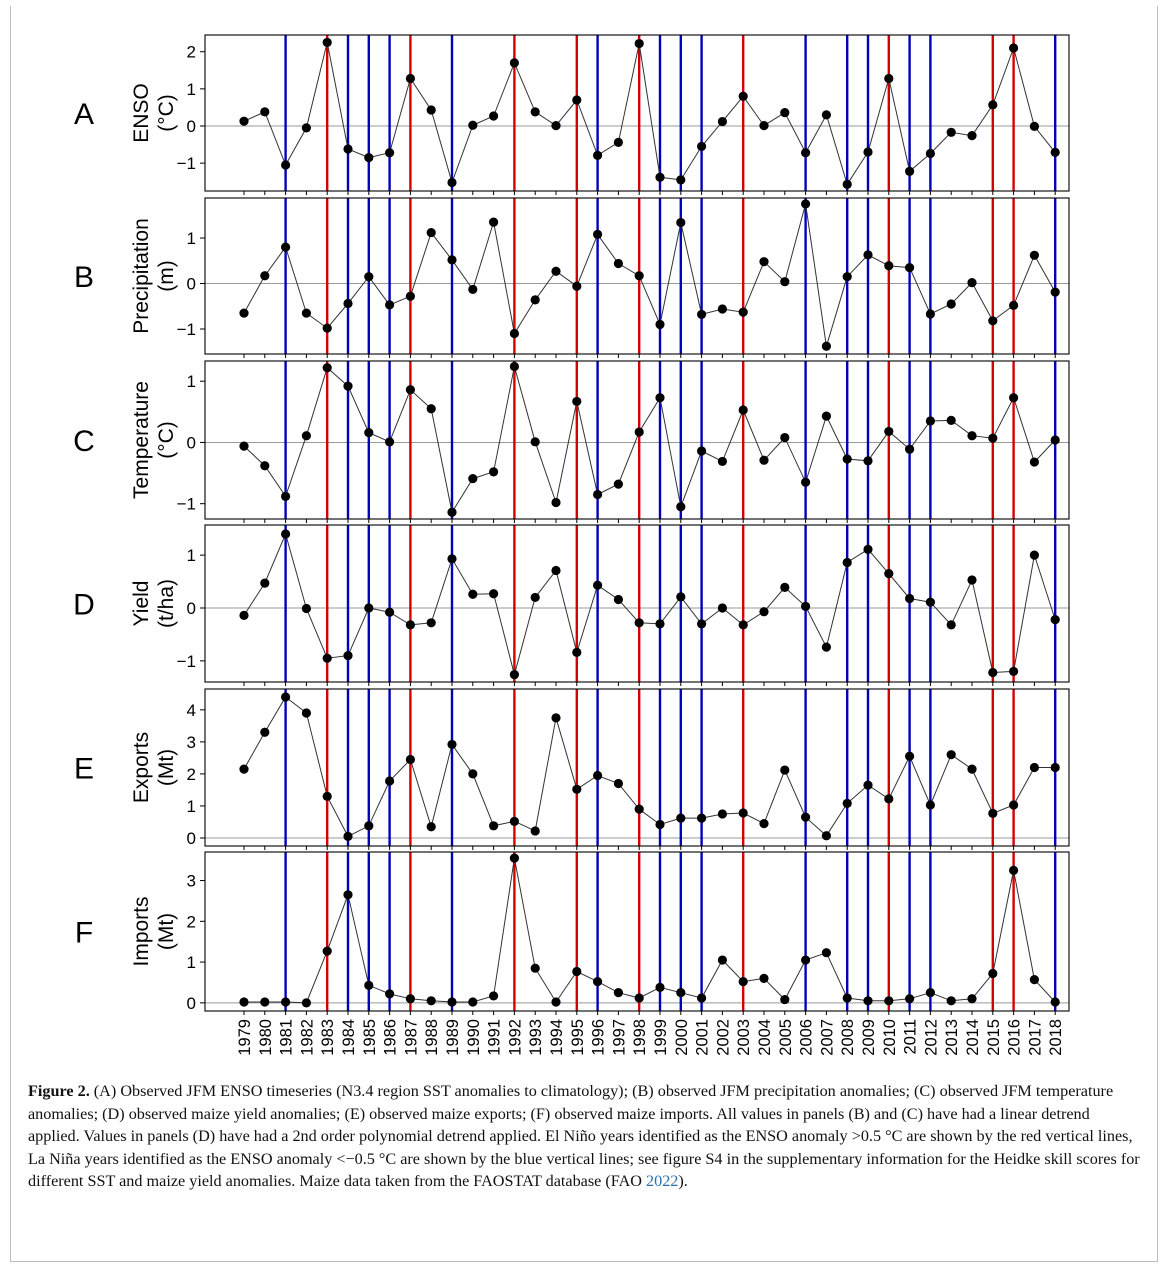 The height and width of the screenshot is (1269, 1167). Describe the element at coordinates (661, 1037) in the screenshot. I see `x-tick-label: 1999` at that location.